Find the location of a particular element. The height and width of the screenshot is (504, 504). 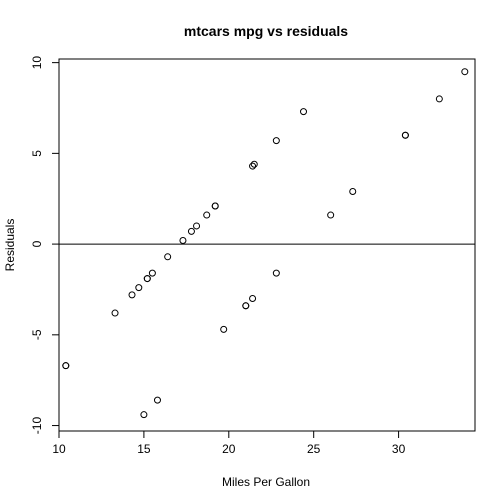

x-tick-label: 15 is located at coordinates (144, 449).